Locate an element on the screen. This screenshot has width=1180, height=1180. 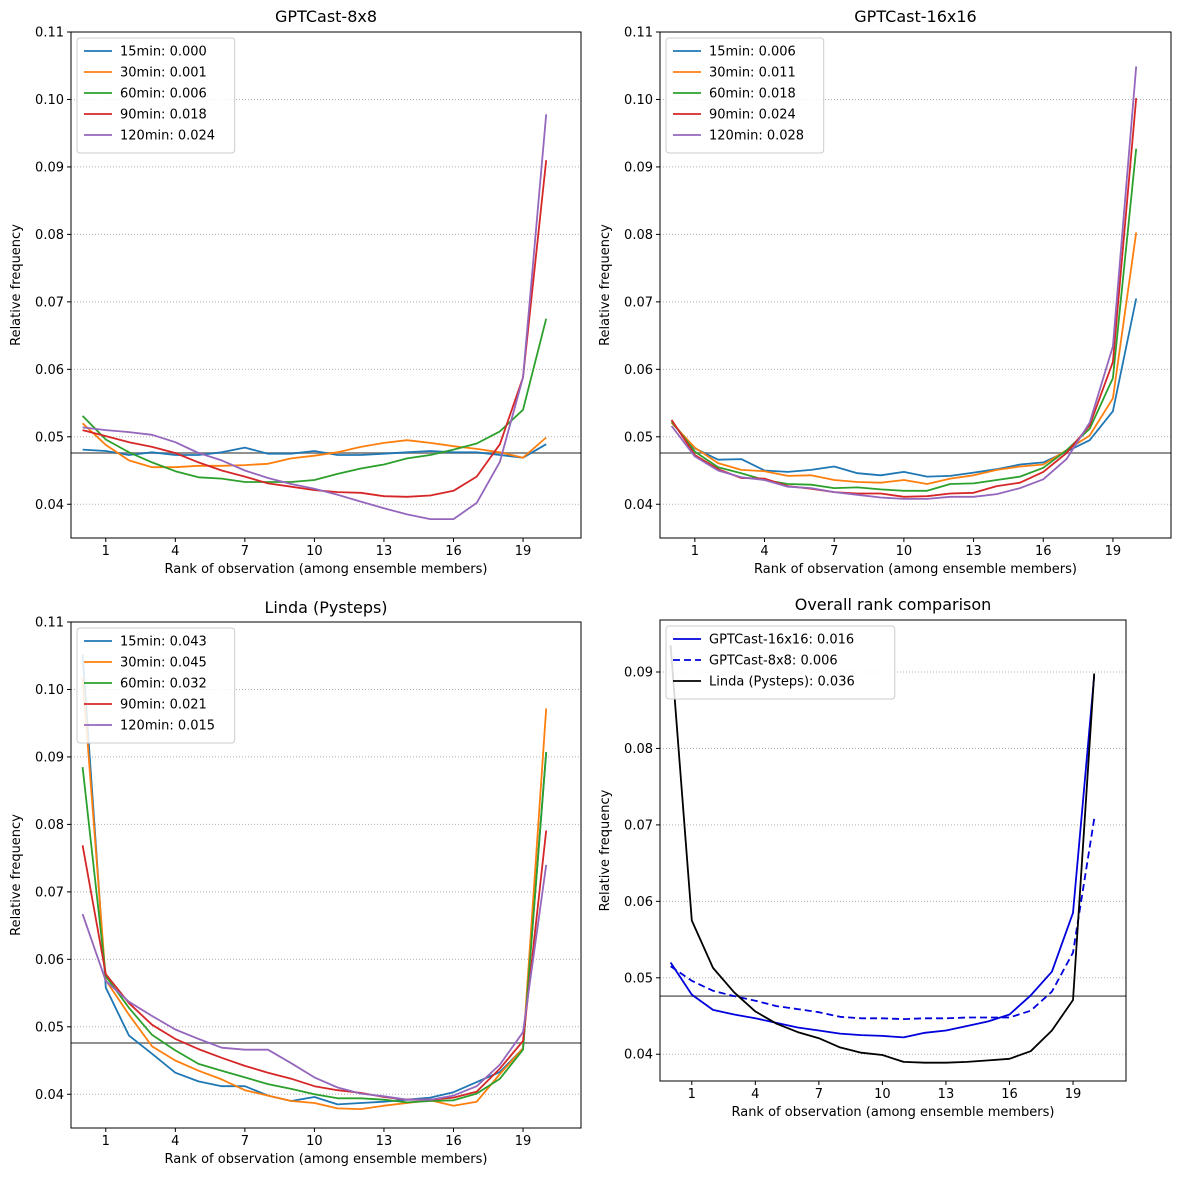
legend-label: 15min: 0.006 is located at coordinates (752, 52).